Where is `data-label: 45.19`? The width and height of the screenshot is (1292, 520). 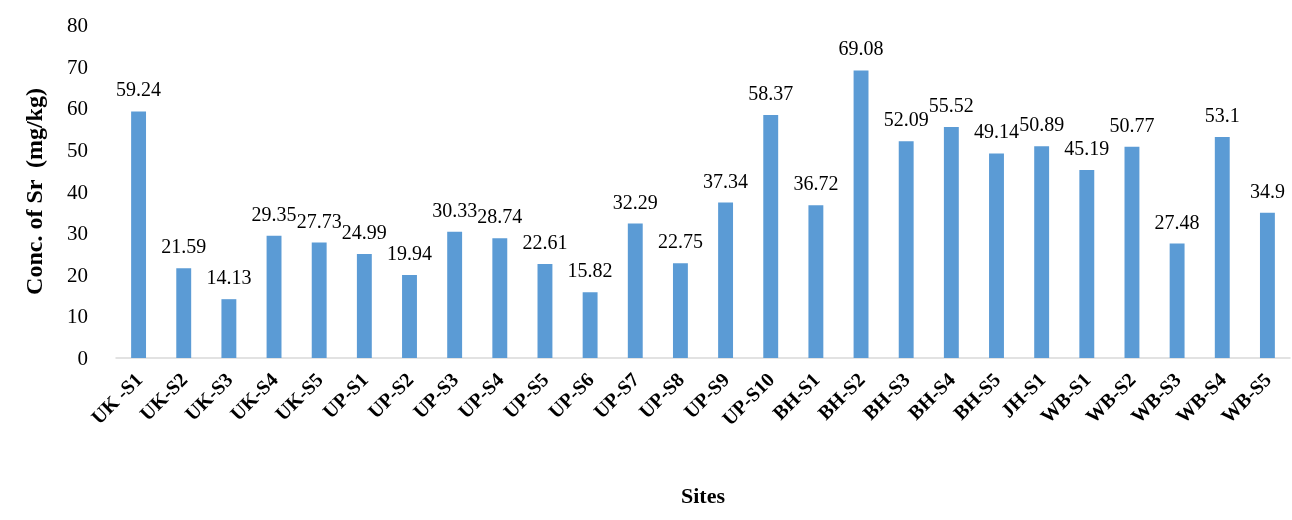
data-label: 45.19 is located at coordinates (1087, 147).